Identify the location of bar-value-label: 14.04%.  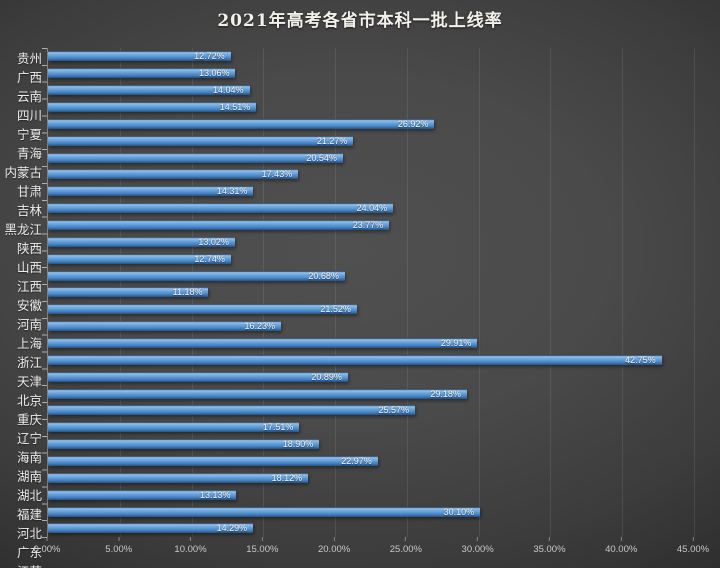
(228, 90).